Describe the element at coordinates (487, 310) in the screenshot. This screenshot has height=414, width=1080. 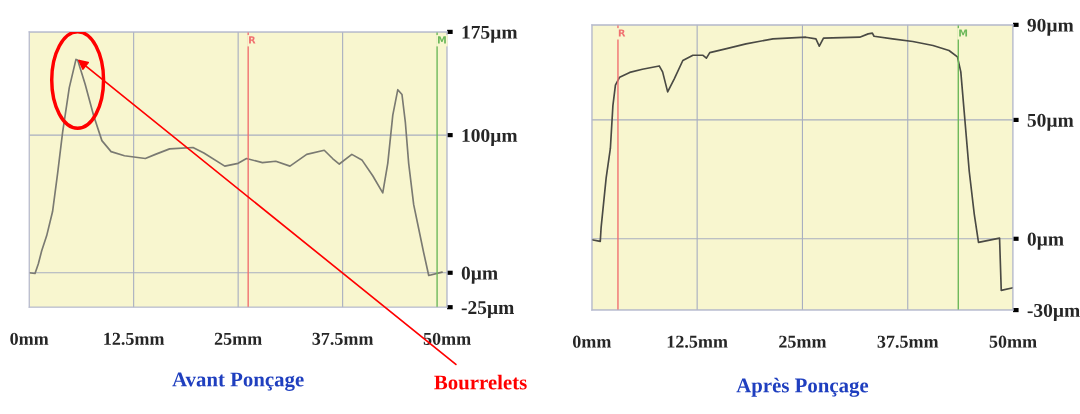
I see `y-tick-label: -25µm` at that location.